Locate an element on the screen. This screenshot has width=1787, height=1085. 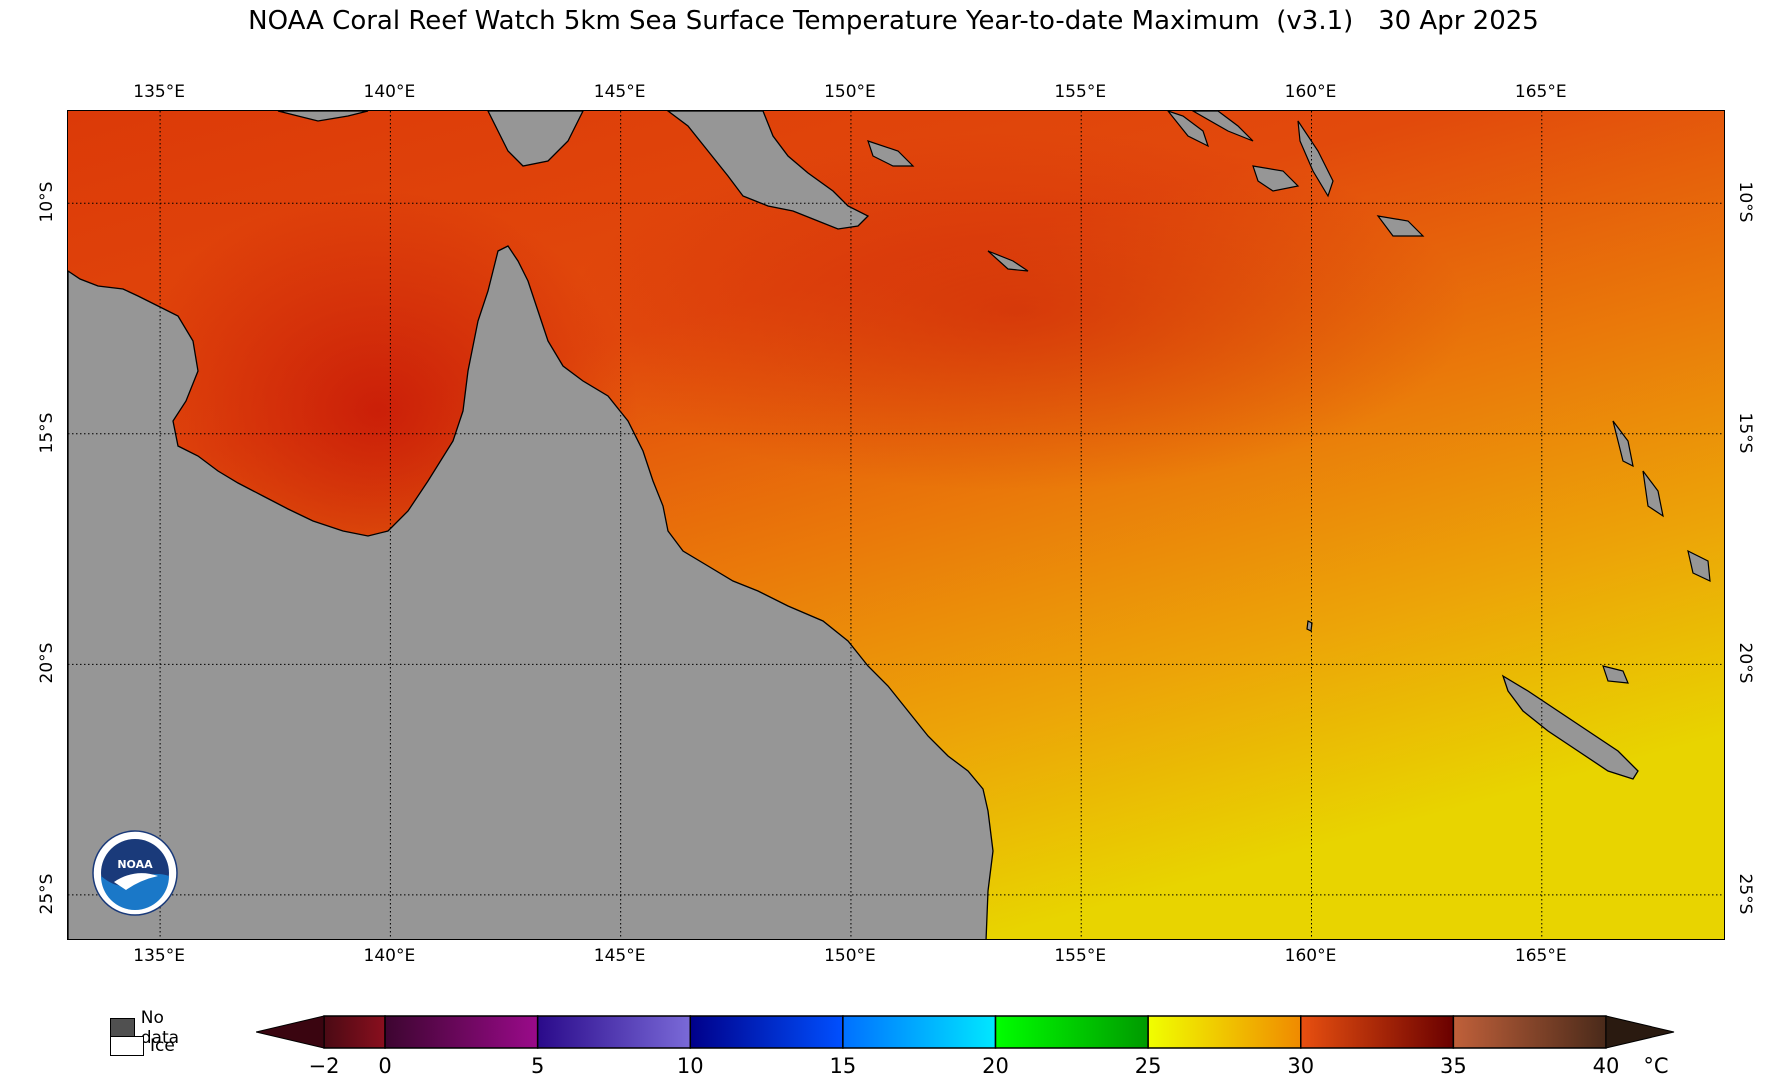
lon-tick-bottom-3: 150°E is located at coordinates (850, 956).